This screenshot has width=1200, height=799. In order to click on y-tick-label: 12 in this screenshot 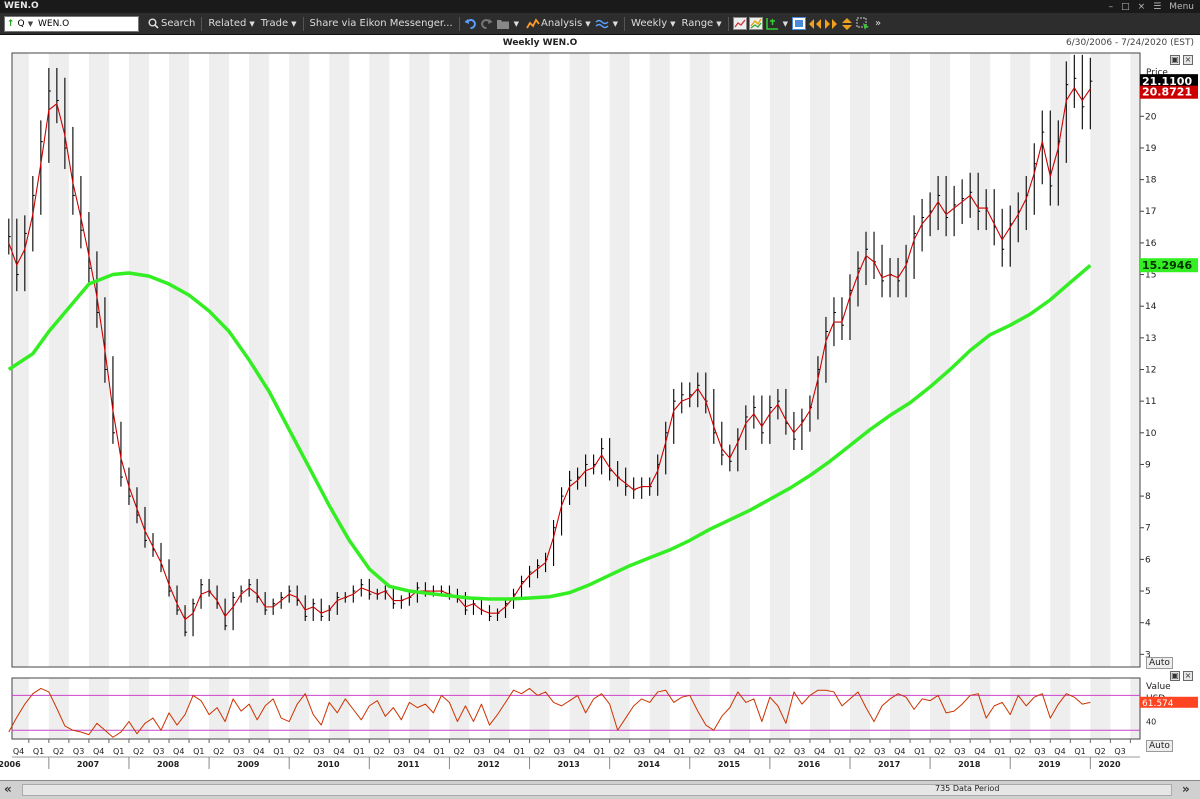, I will do `click(1150, 370)`.